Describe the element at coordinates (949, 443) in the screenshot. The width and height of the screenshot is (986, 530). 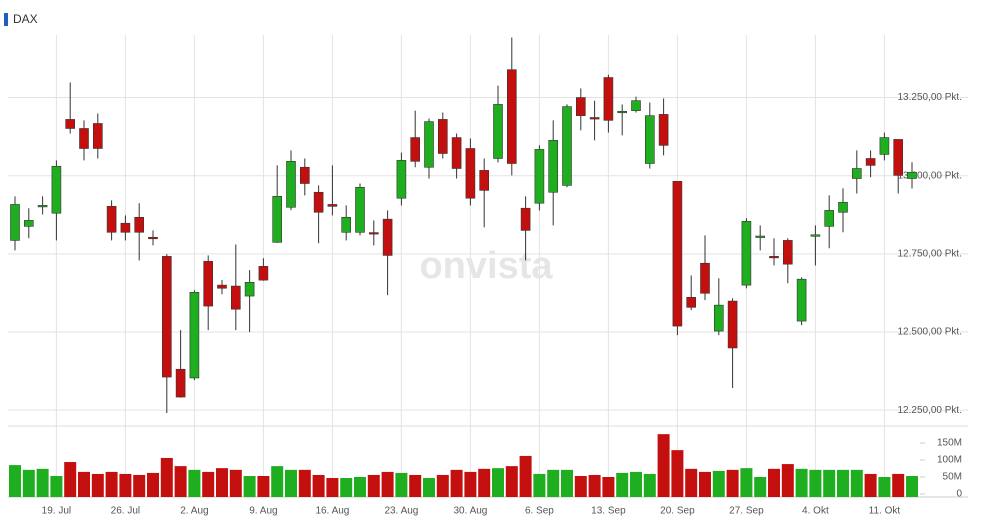
I see `volume-tick-label: 150M` at that location.